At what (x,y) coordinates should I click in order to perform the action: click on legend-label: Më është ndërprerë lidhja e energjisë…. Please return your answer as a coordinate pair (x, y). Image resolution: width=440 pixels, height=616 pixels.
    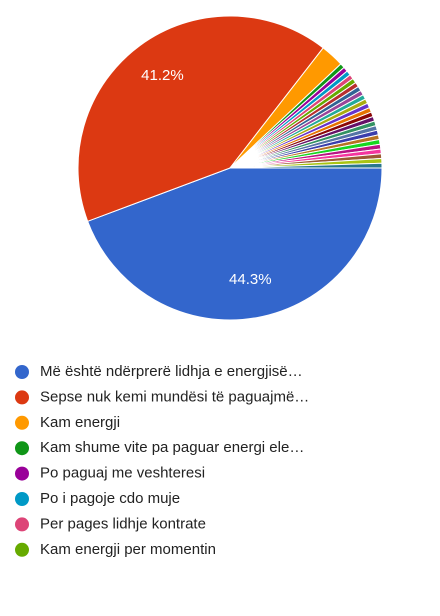
    Looking at the image, I should click on (171, 371).